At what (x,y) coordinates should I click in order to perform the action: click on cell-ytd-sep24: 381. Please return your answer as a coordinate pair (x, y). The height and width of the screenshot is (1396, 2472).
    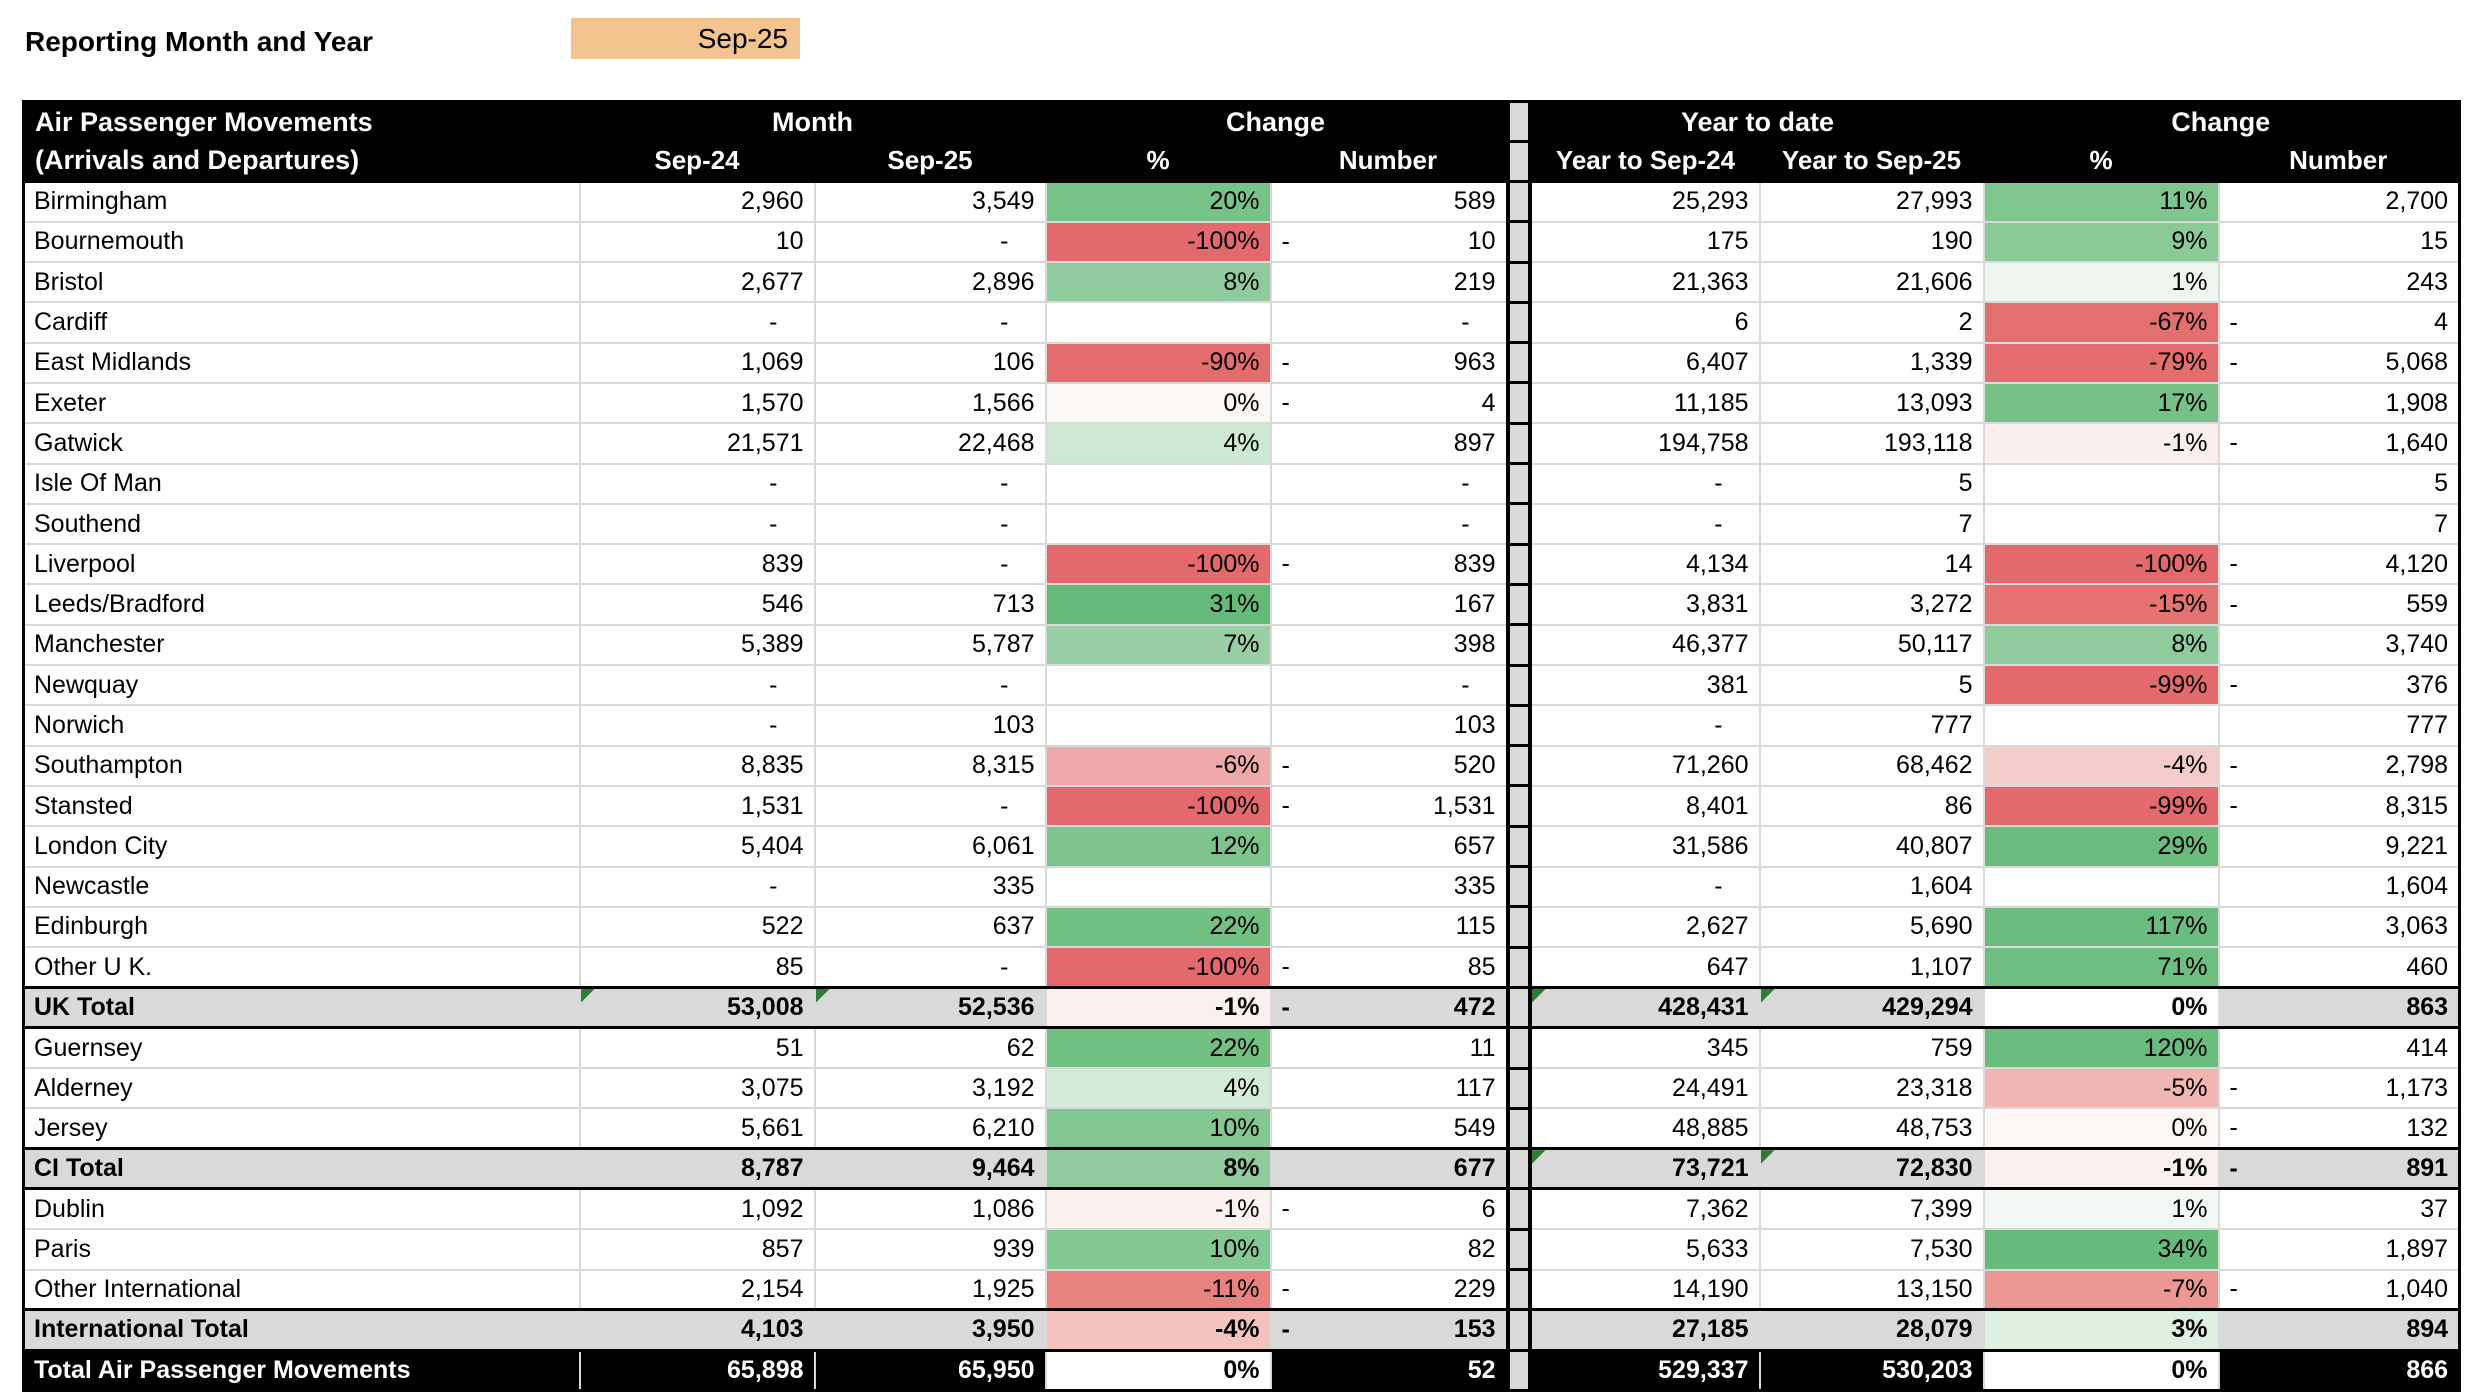
    Looking at the image, I should click on (1645, 686).